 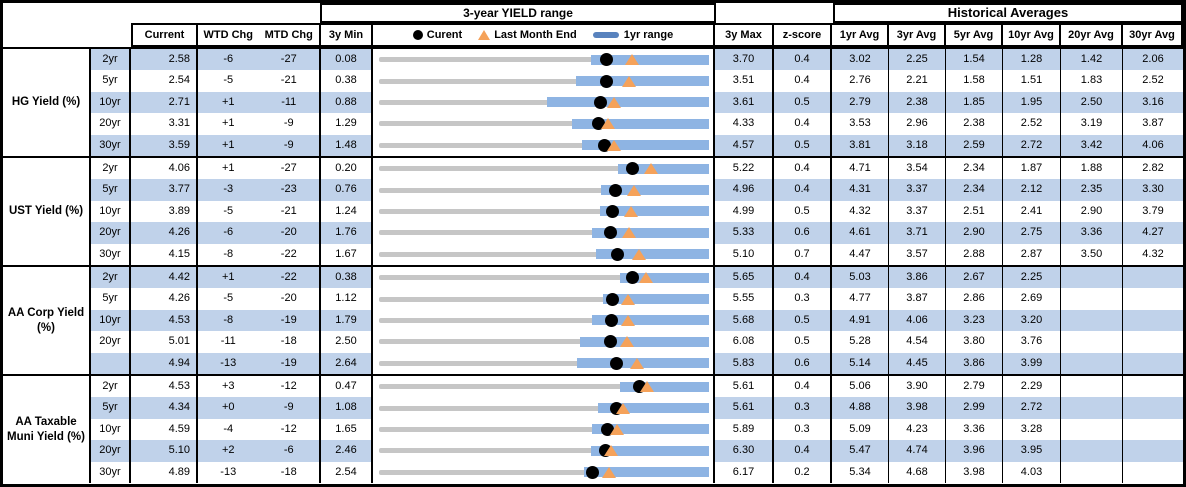 I want to click on avg-cell: 2.76, so click(x=860, y=81).